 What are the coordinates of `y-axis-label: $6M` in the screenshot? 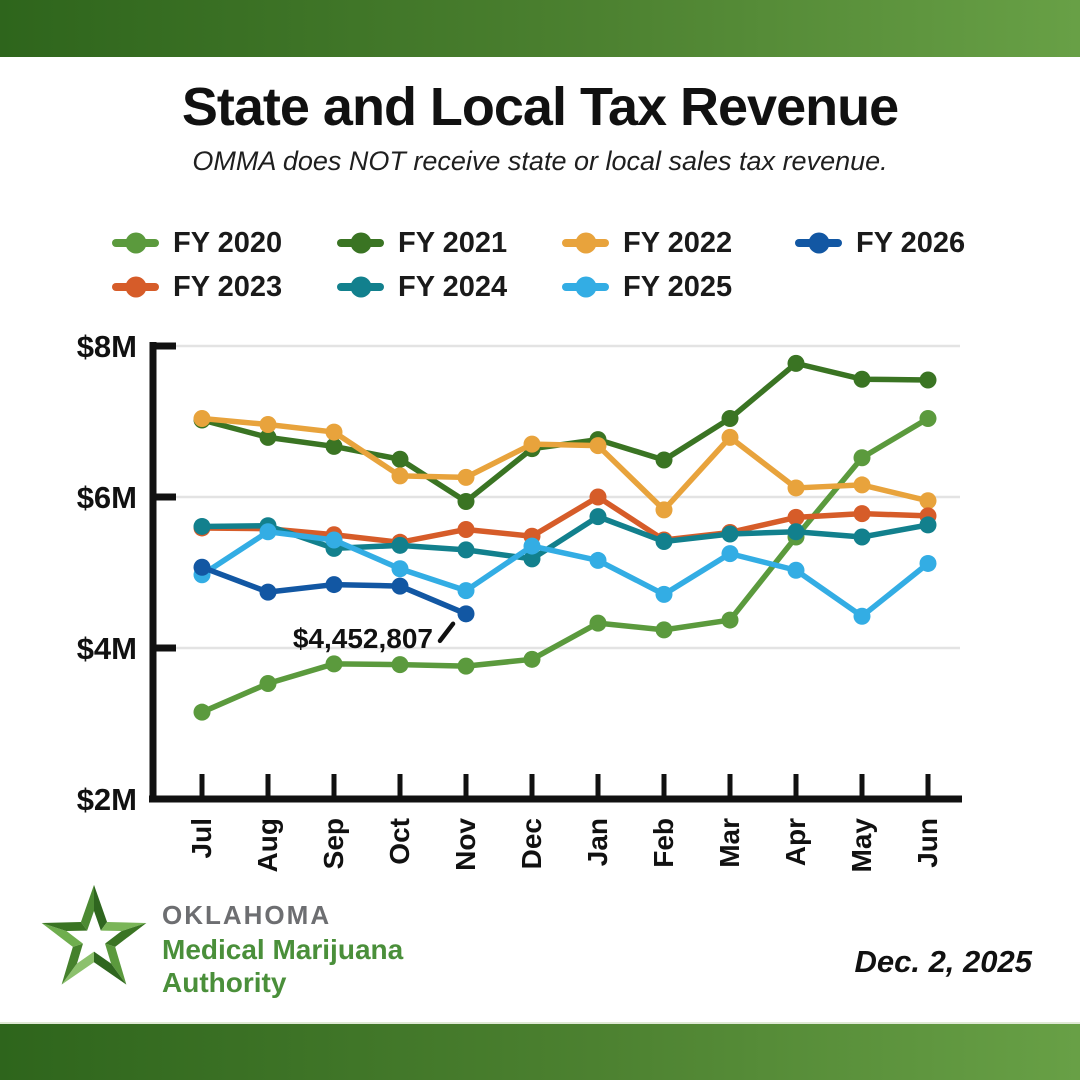 It's located at (107, 497).